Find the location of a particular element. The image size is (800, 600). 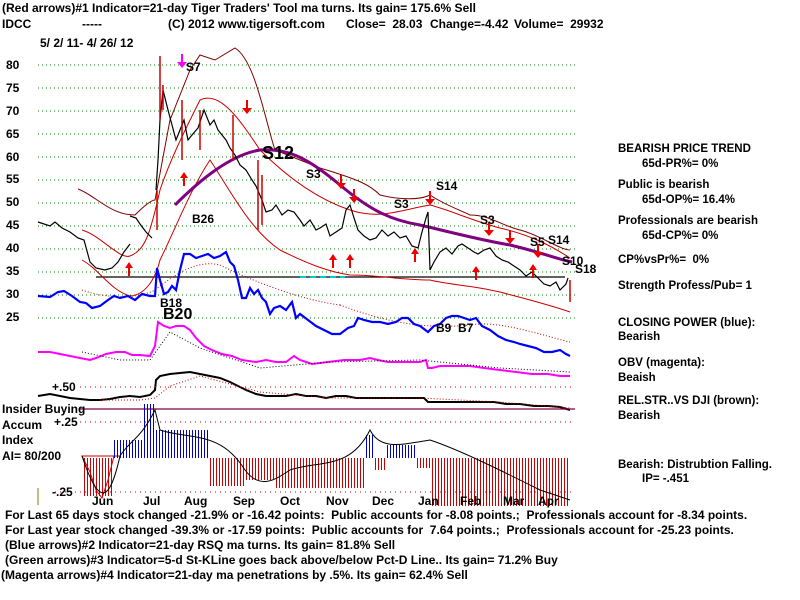

closing-power-line is located at coordinates (304, 303).